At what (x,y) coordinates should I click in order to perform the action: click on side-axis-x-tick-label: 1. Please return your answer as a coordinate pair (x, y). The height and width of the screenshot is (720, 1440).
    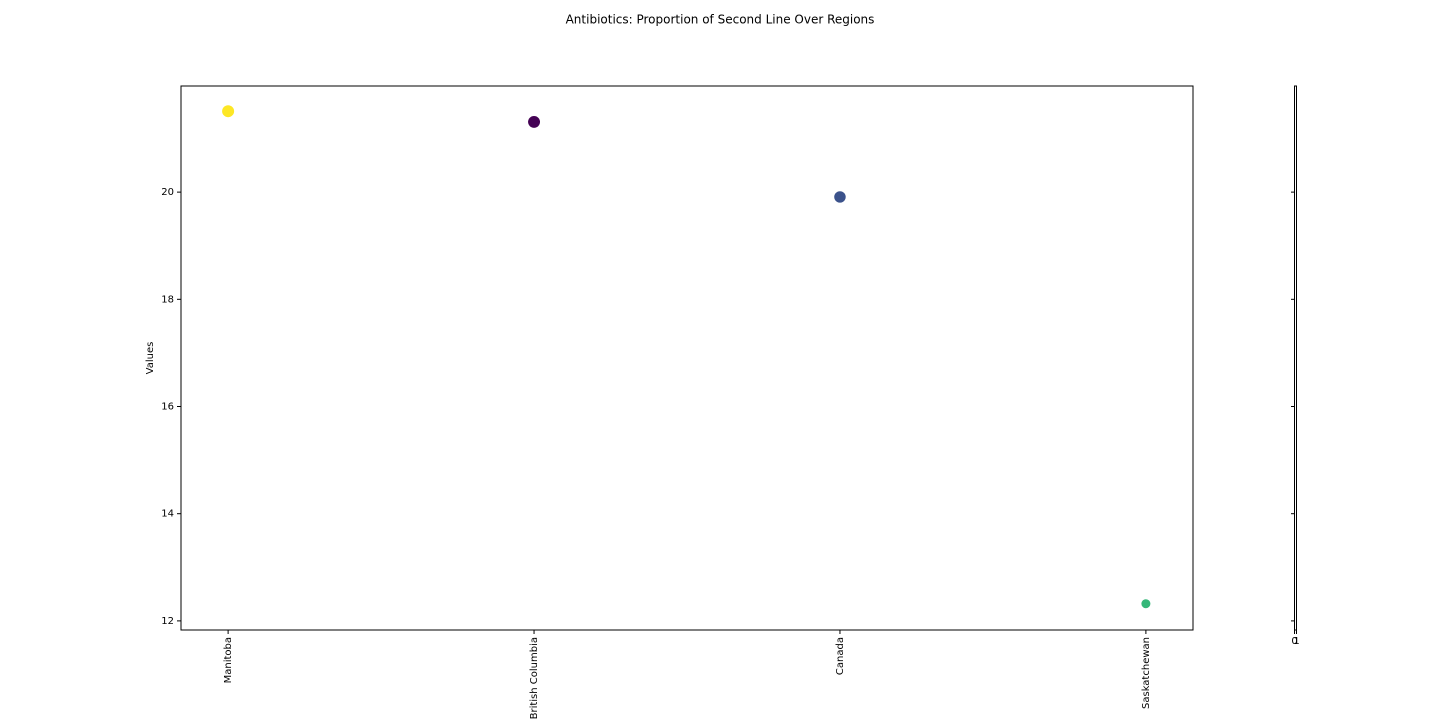
    Looking at the image, I should click on (1296, 641).